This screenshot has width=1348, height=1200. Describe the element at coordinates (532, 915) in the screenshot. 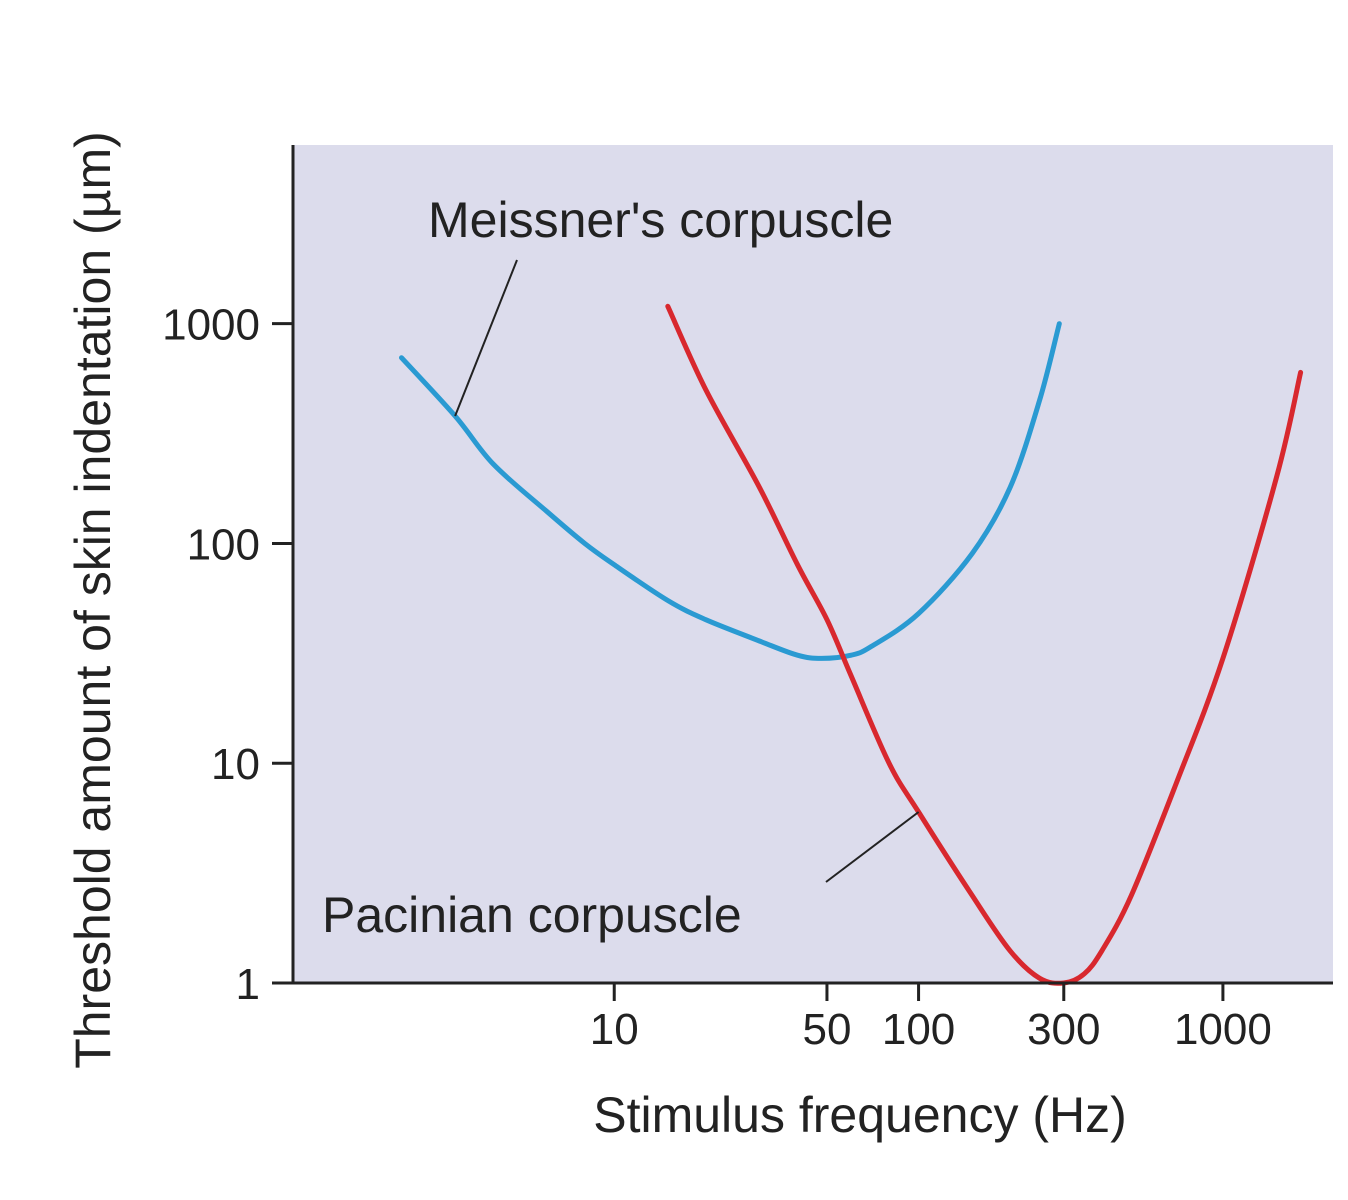

I see `annotation-pacinian: Pacinian corpuscle` at that location.